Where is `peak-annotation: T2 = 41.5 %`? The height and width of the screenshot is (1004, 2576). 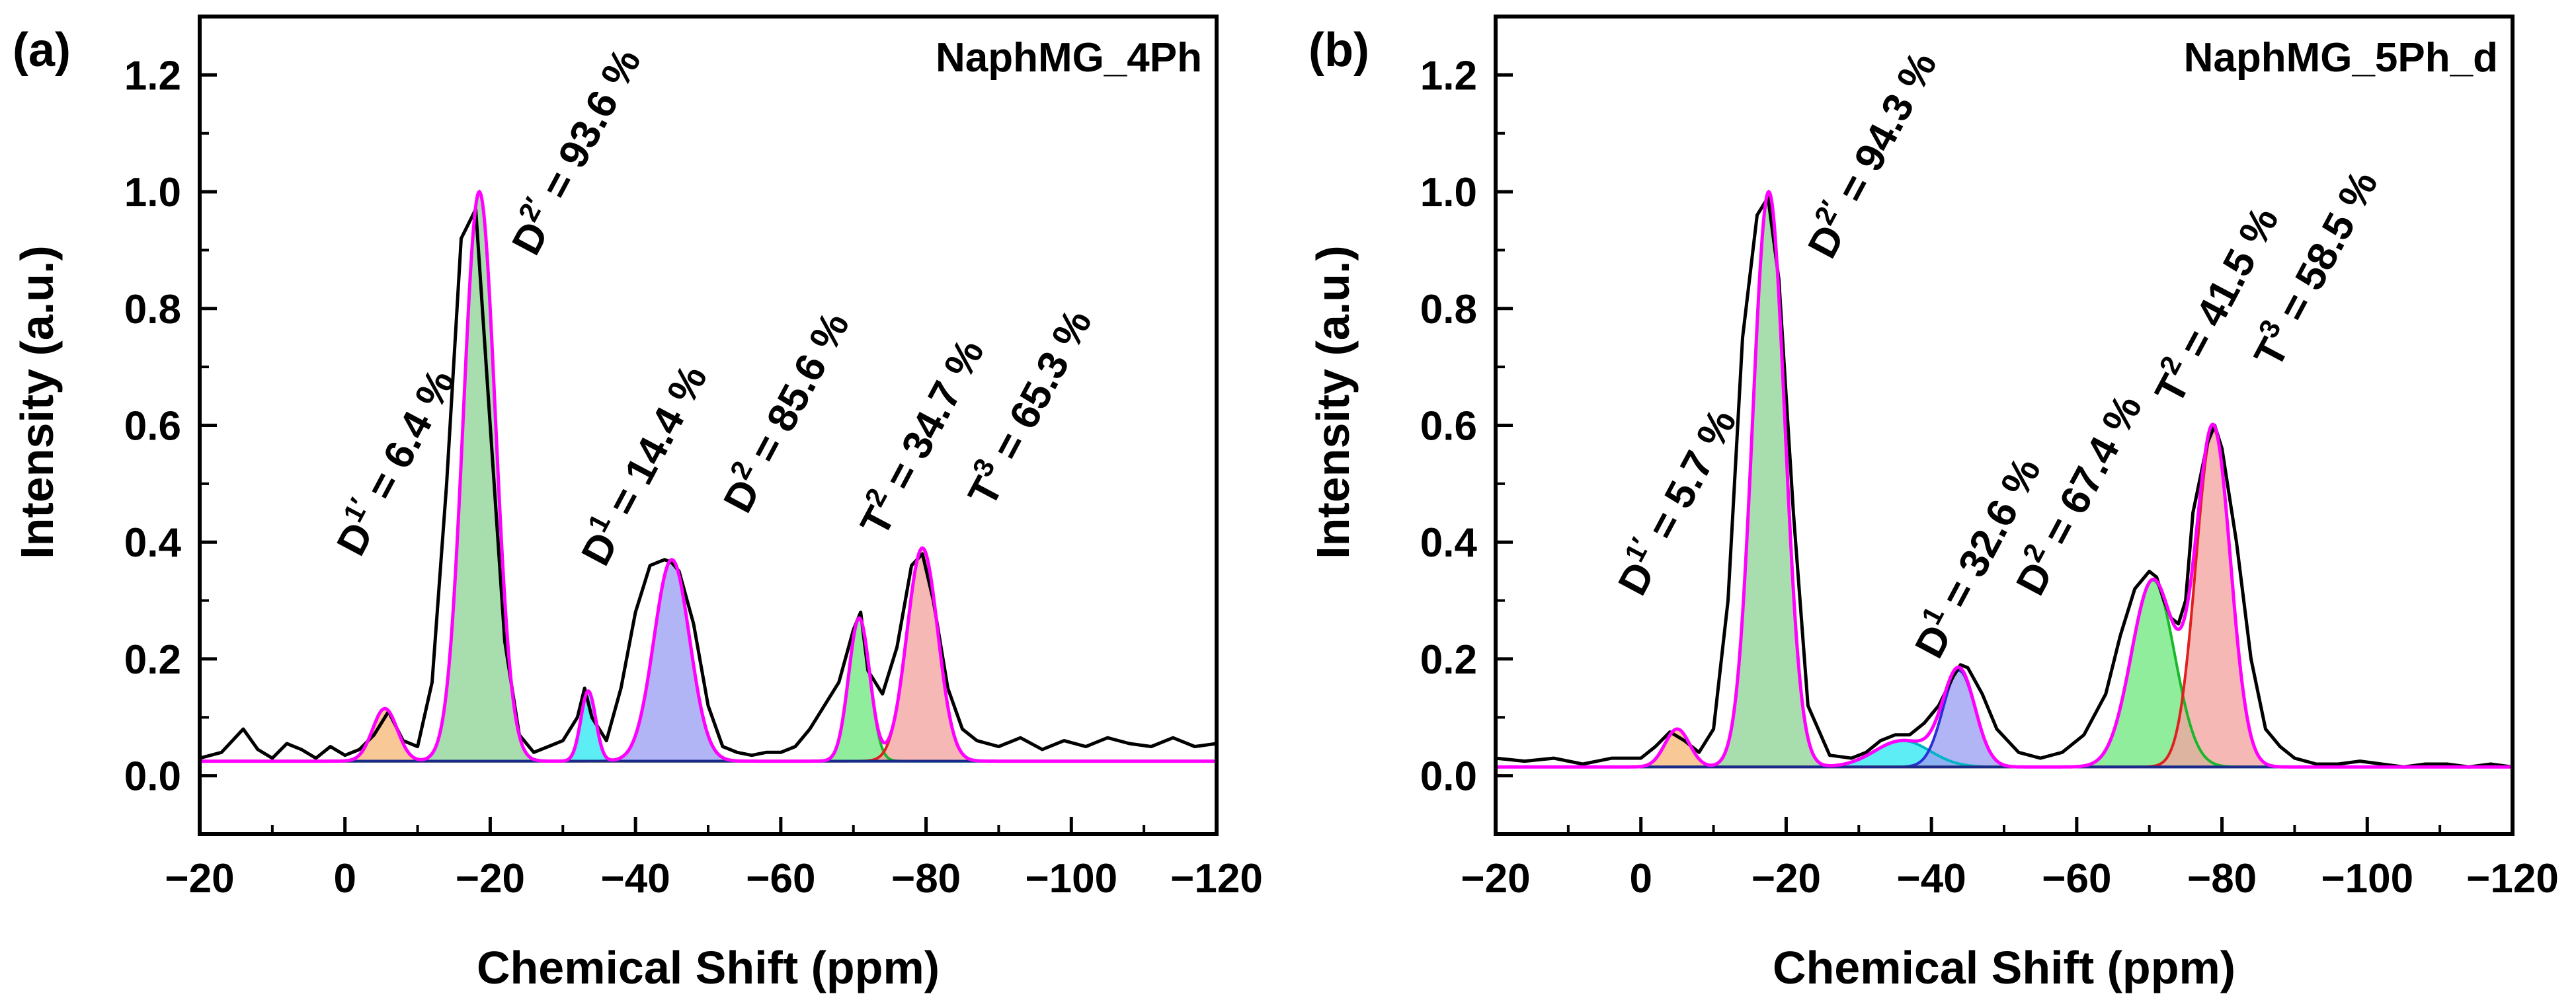 peak-annotation: T2 = 41.5 % is located at coordinates (2214, 304).